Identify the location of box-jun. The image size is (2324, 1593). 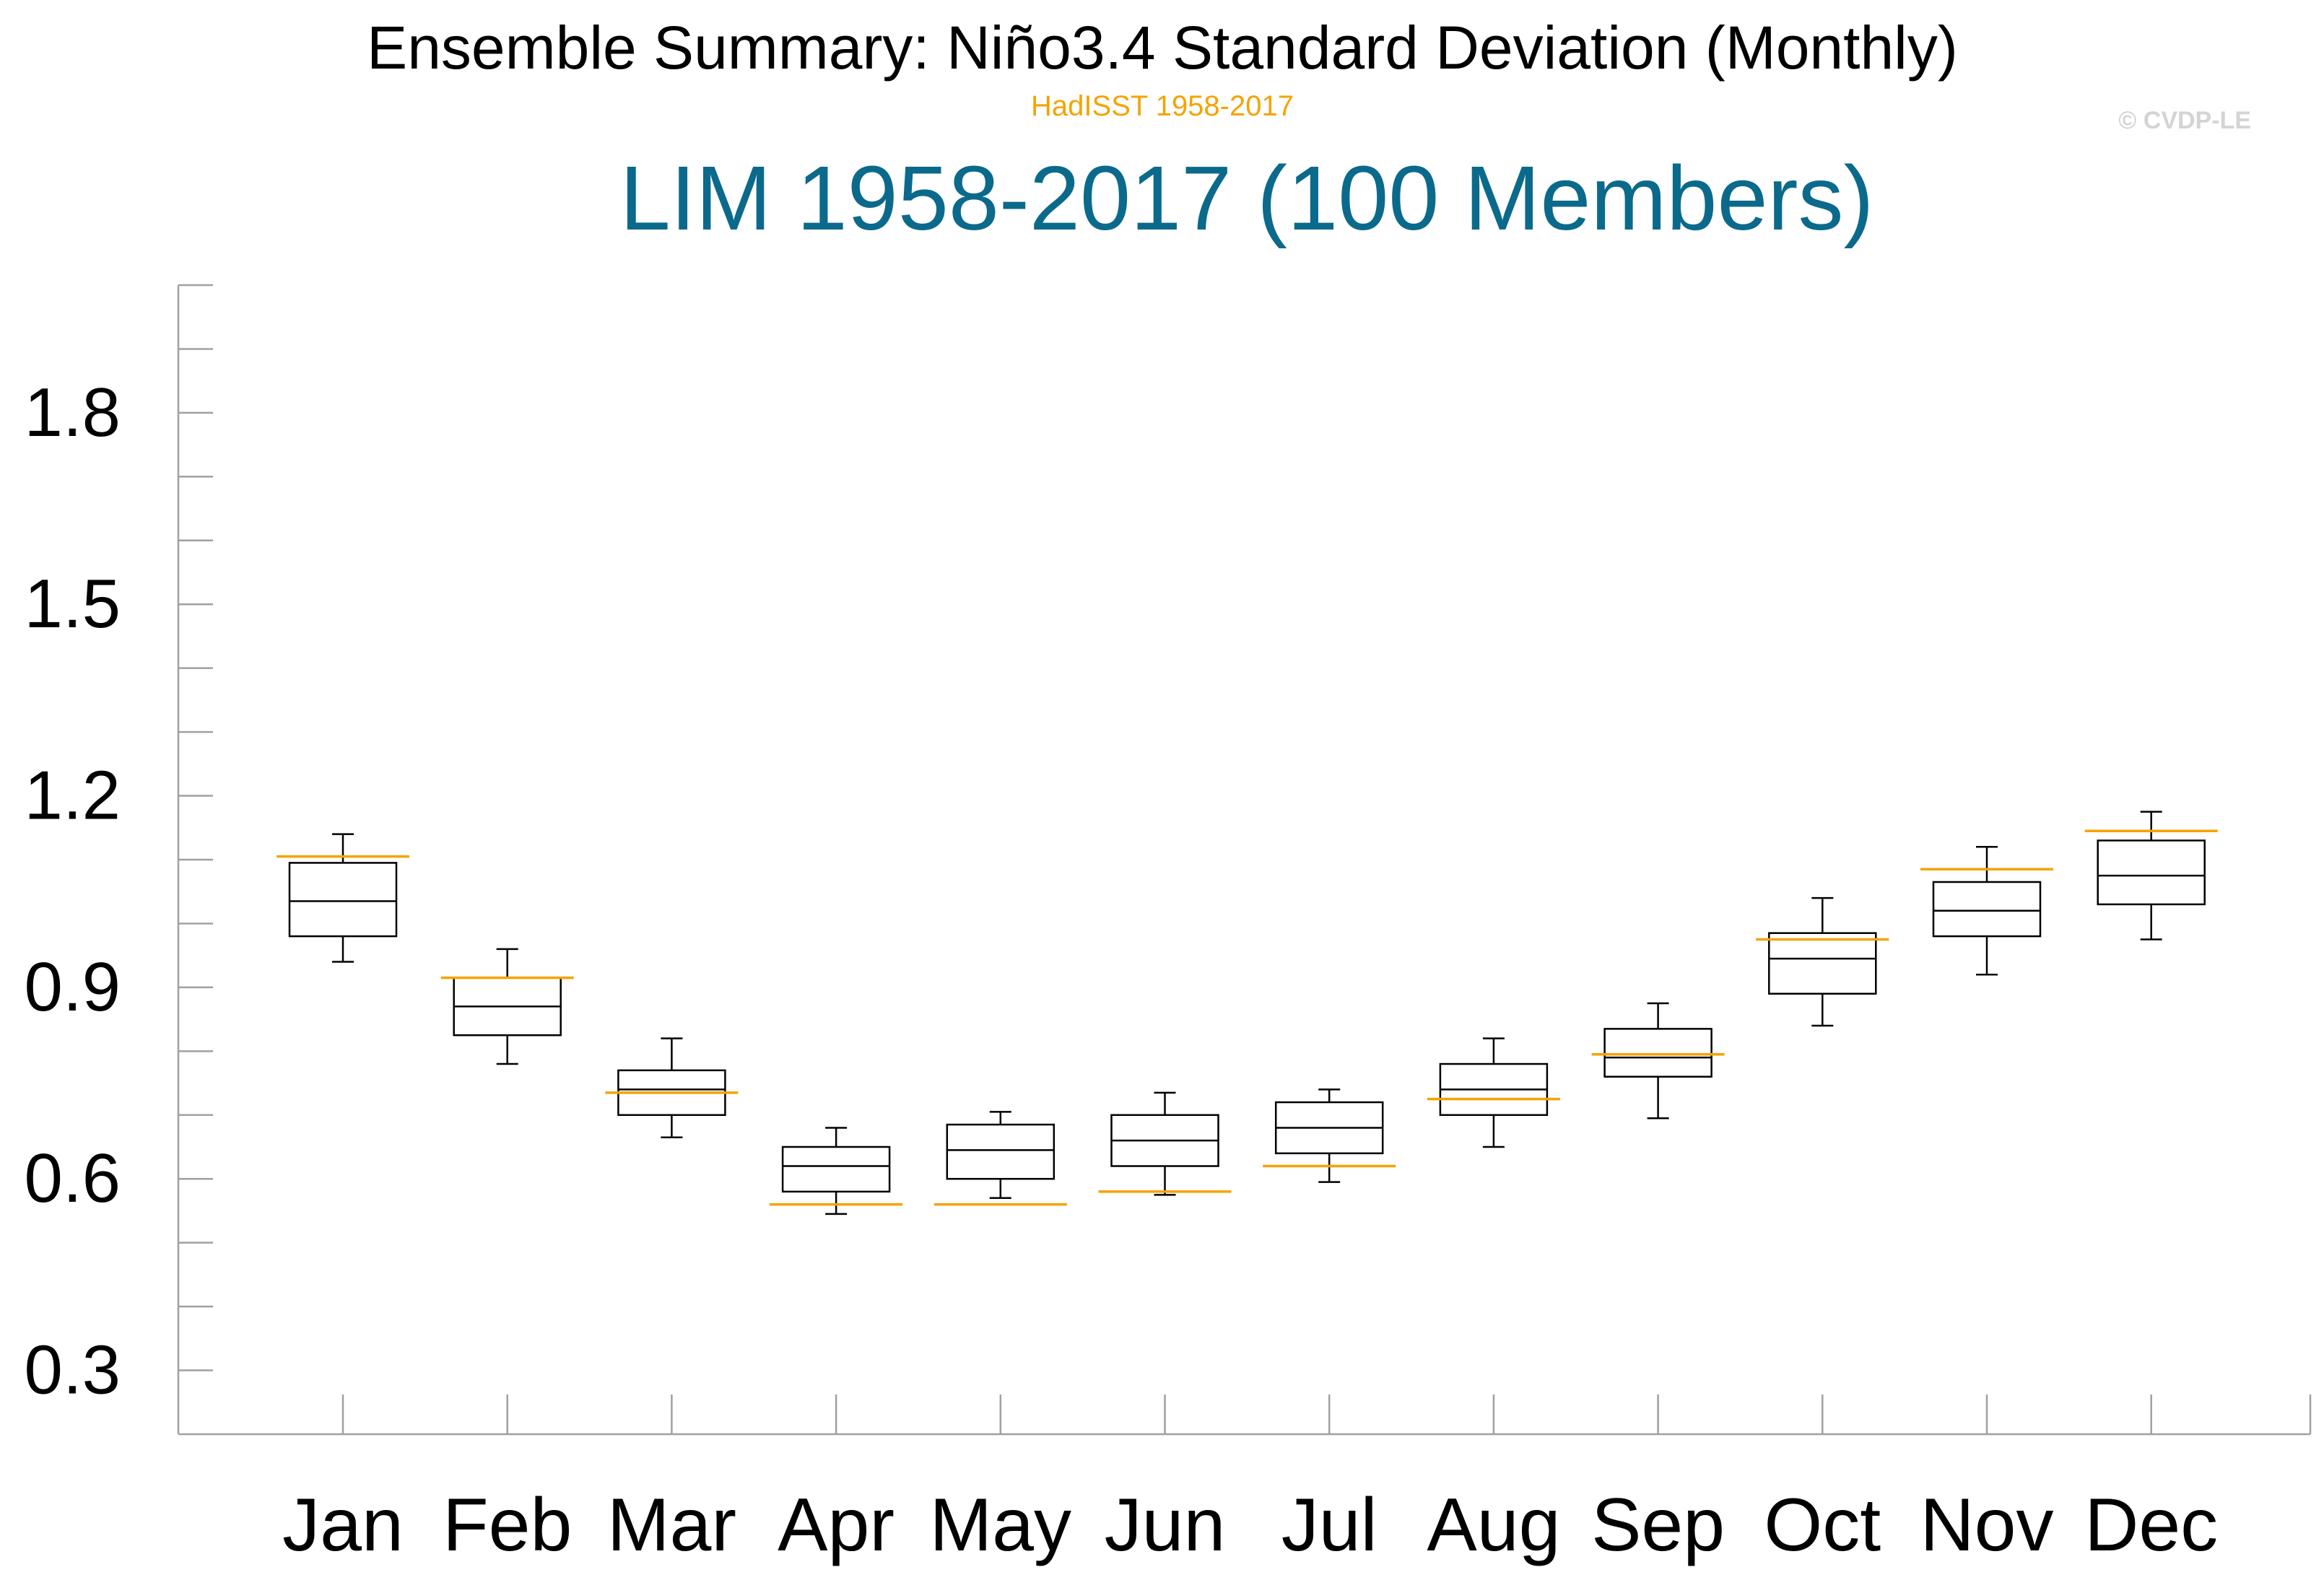
(1164, 1143).